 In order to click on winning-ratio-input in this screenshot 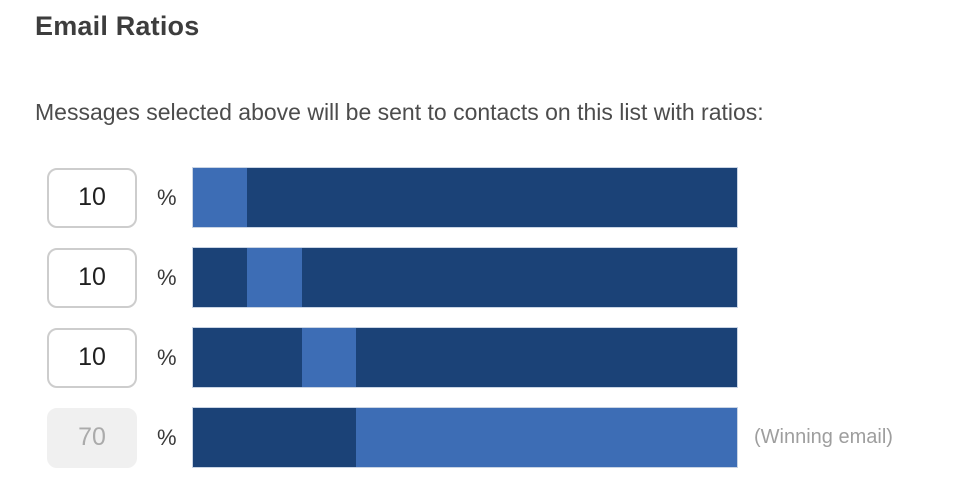, I will do `click(92, 437)`.